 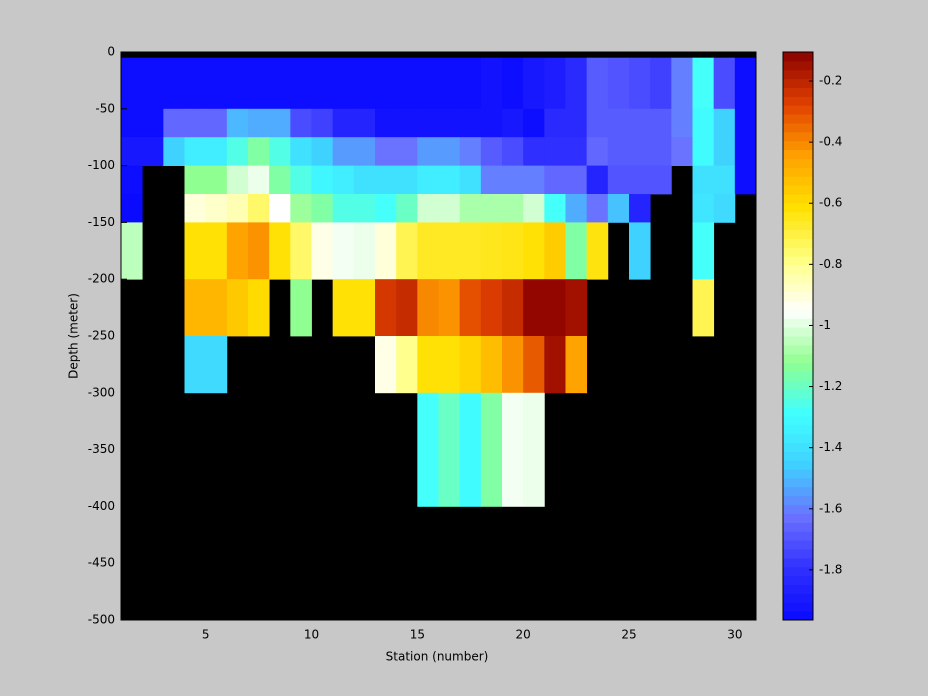 I want to click on x-tick-label: 5, so click(x=206, y=635).